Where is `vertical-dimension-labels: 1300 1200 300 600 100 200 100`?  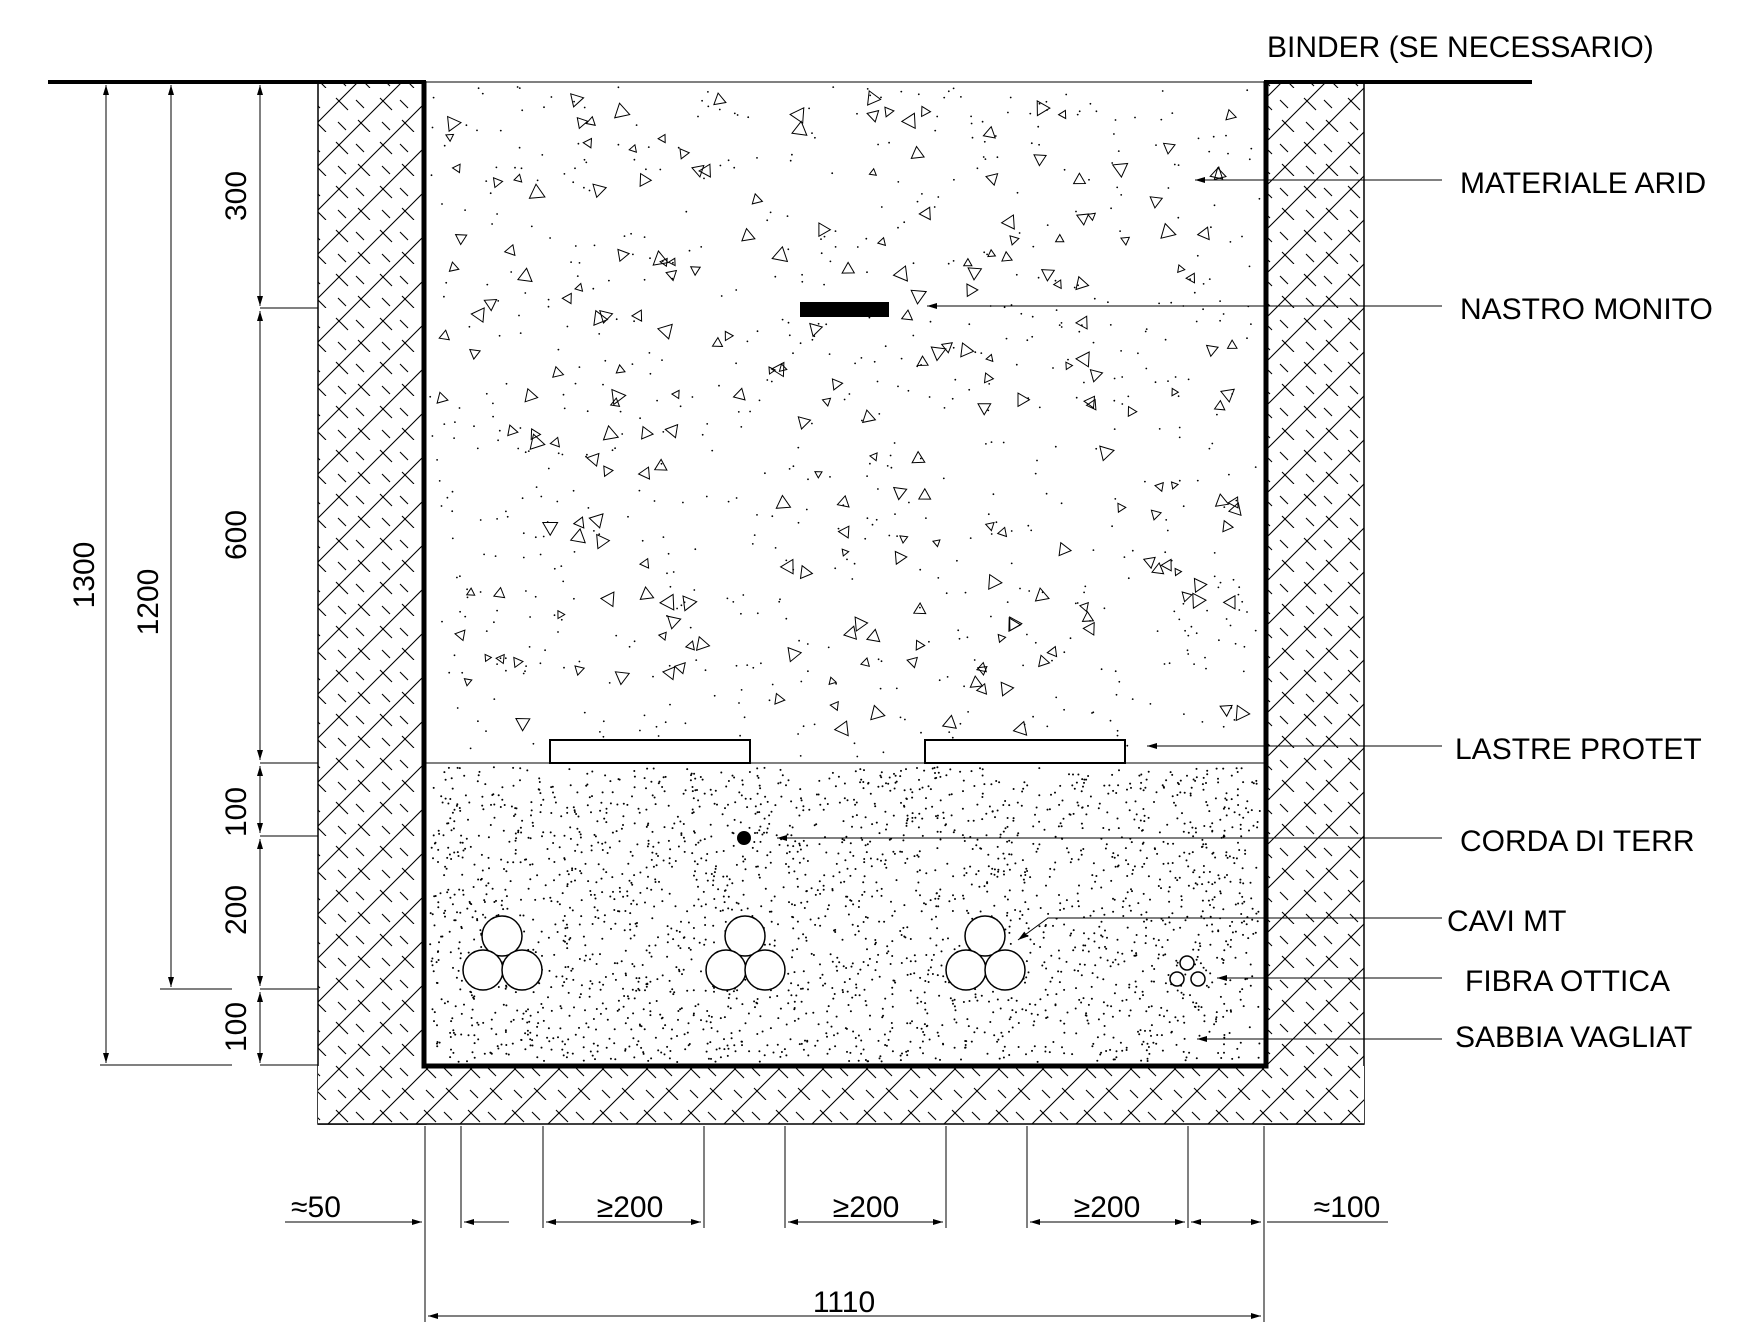
vertical-dimension-labels: 1300 1200 300 600 100 200 100 is located at coordinates (160, 611).